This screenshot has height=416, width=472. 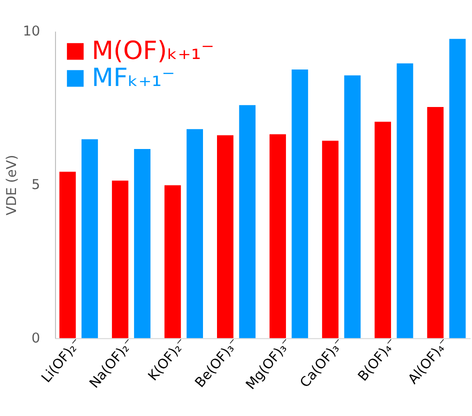 What do you see at coordinates (12, 185) in the screenshot?
I see `y-axis-title: VDE (eV)` at bounding box center [12, 185].